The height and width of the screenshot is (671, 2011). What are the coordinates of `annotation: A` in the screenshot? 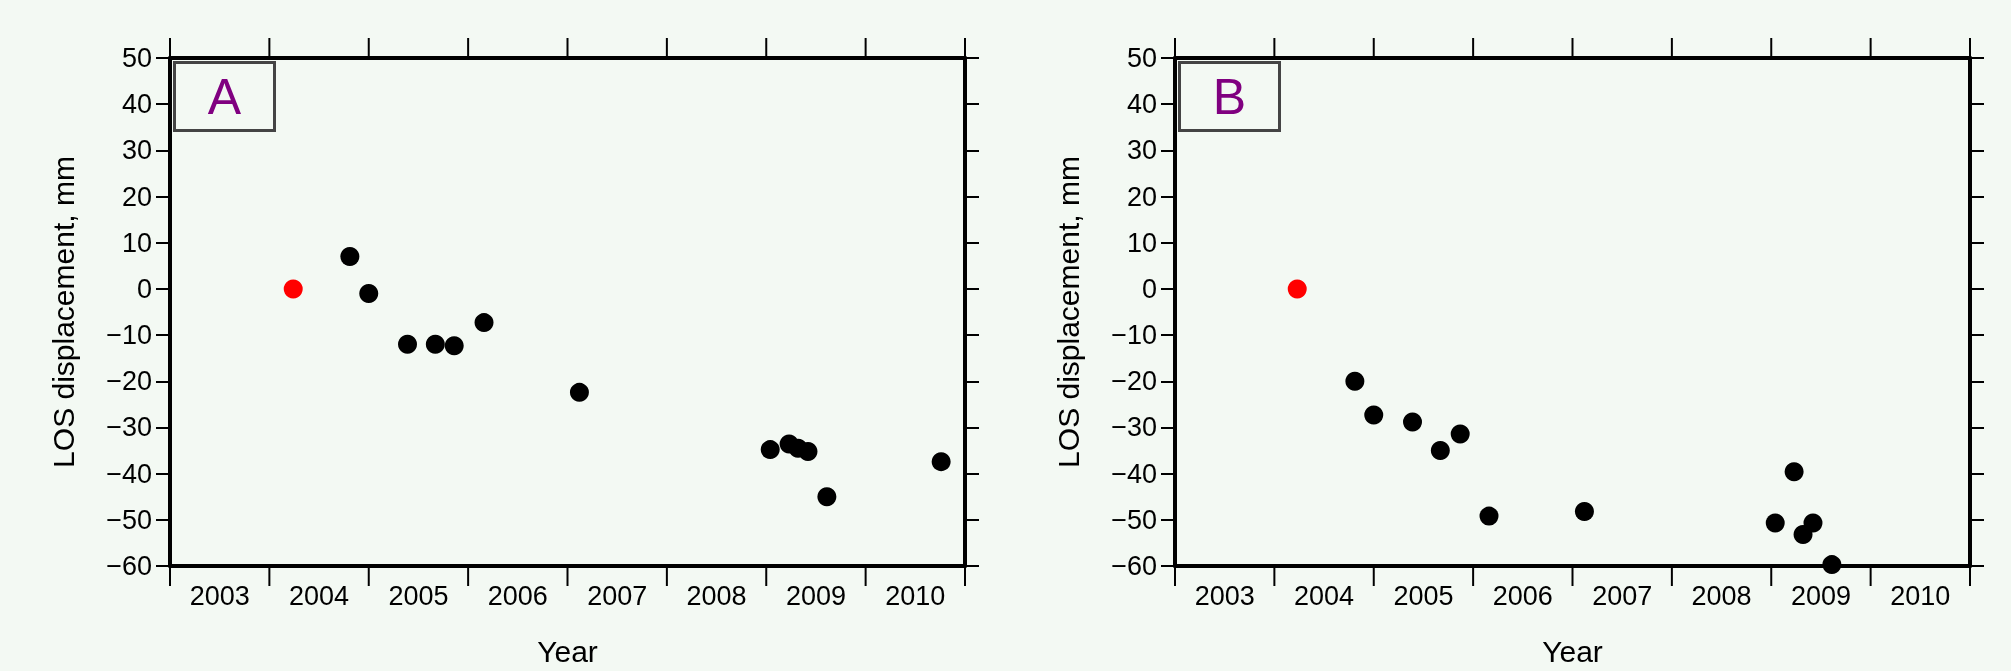 It's located at (224, 96).